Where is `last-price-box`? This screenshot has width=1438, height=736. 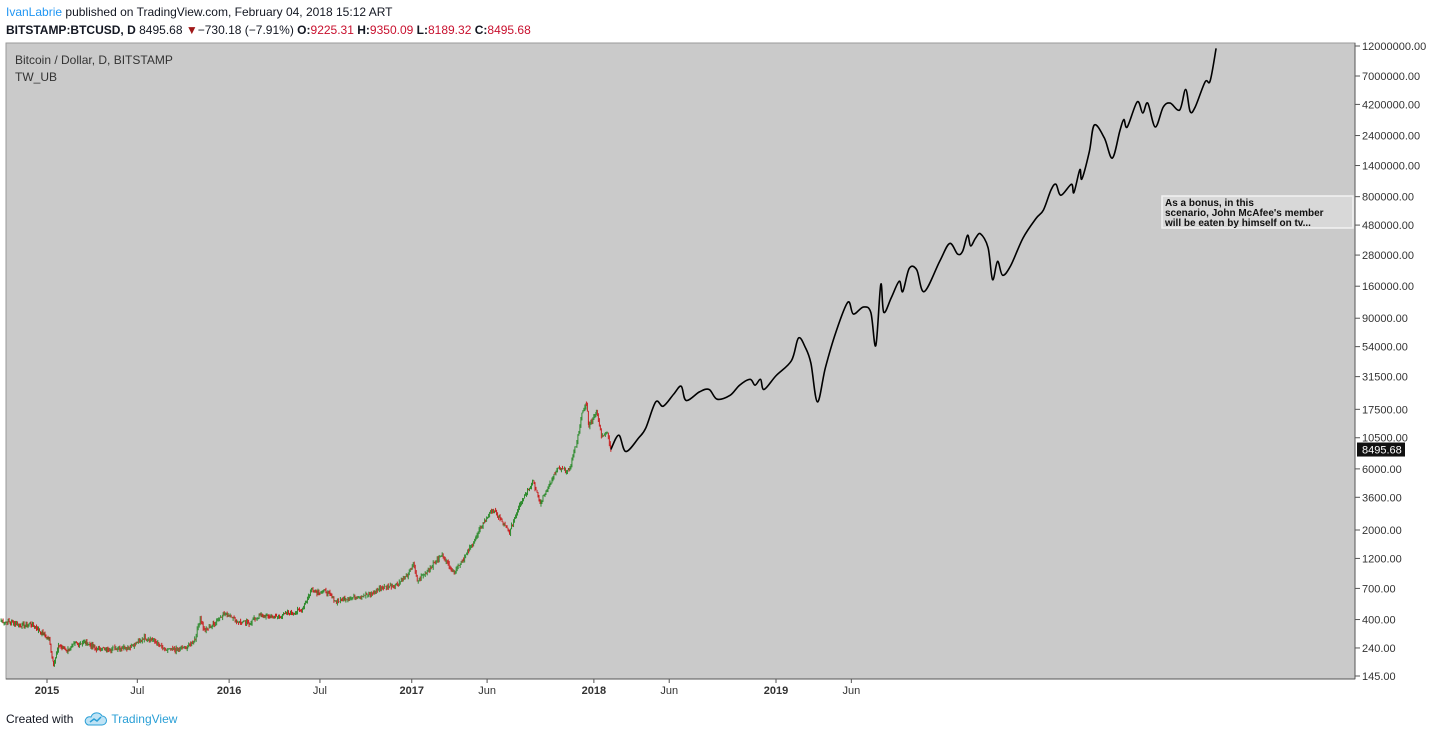
last-price-box is located at coordinates (1381, 449).